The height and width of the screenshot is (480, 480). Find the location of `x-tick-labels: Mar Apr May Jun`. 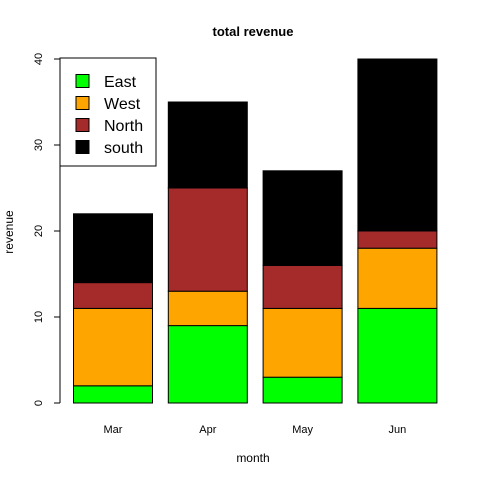

x-tick-labels: Mar Apr May Jun is located at coordinates (255, 430).